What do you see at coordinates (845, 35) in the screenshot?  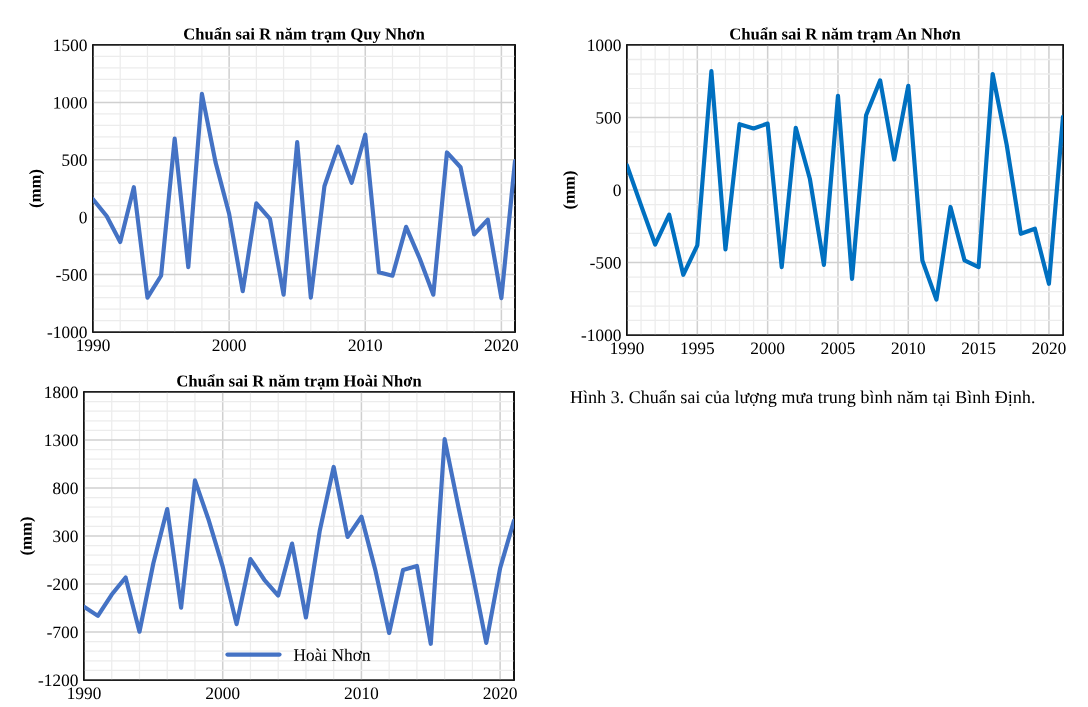 I see `chart-title: Chuẩn sai R năm trạm An Nhơn` at bounding box center [845, 35].